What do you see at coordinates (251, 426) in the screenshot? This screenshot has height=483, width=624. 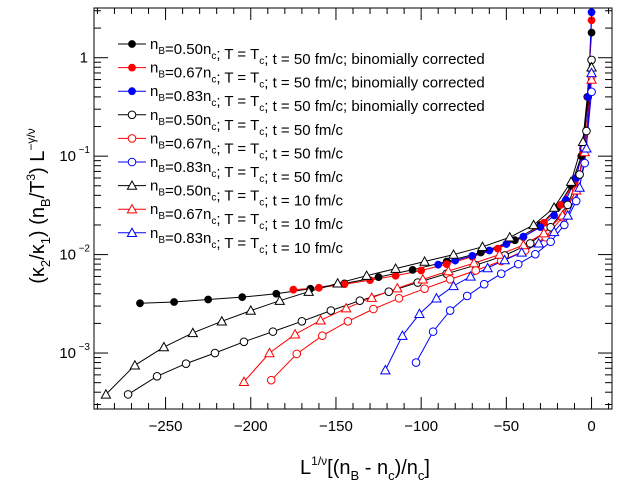 I see `x-tick-label: −200` at bounding box center [251, 426].